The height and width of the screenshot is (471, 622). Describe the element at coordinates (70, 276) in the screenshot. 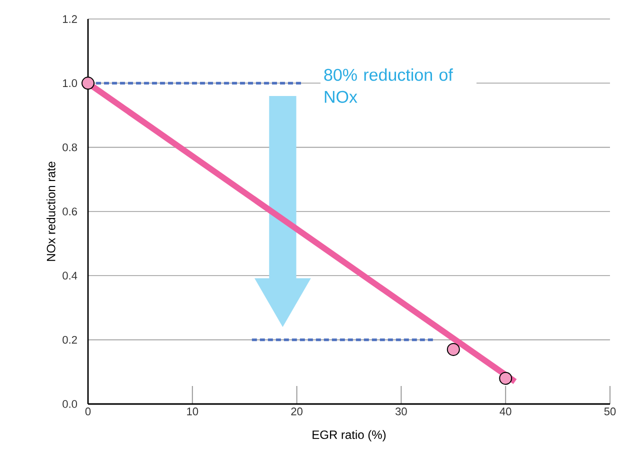

I see `y-tick-label: 0.4` at that location.